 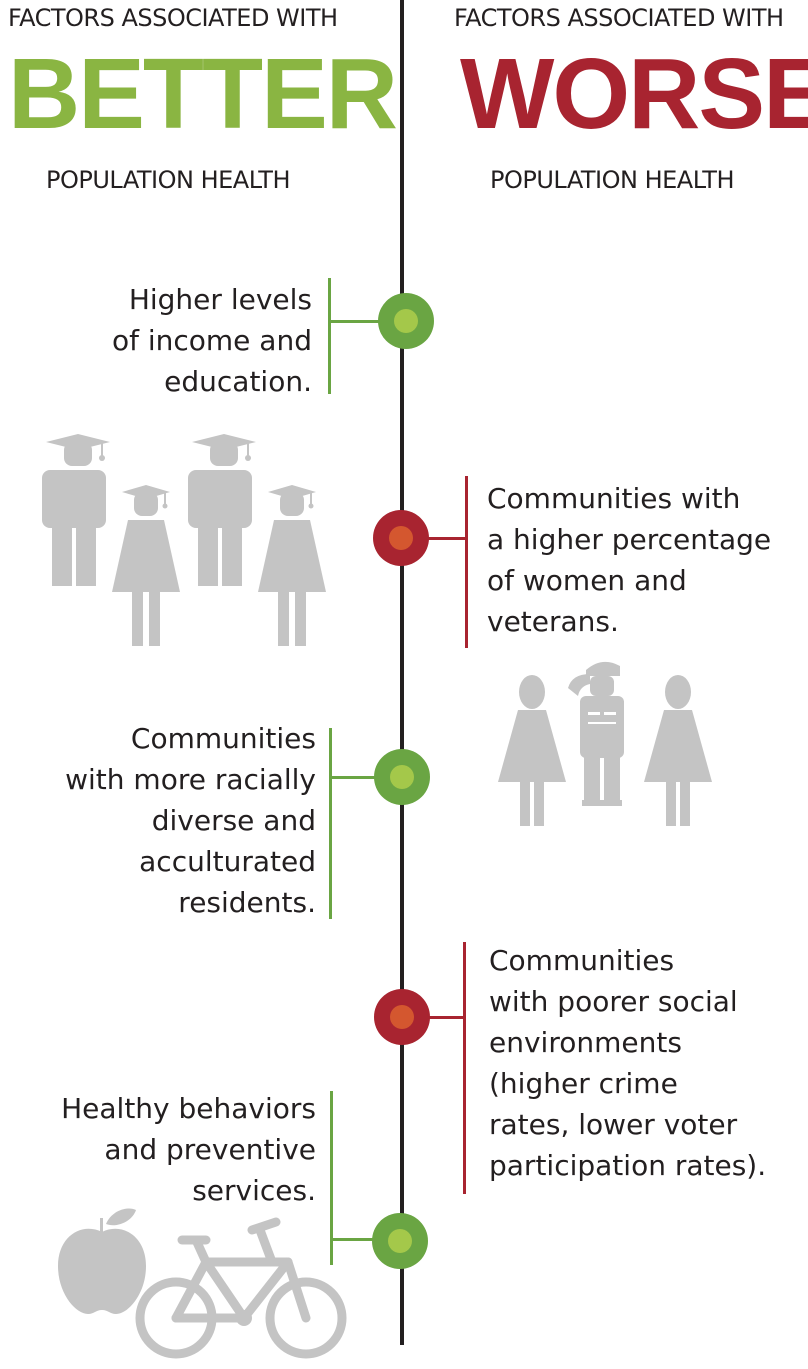 I want to click on factor-4-line-5: rates, lower voter, so click(x=613, y=1124).